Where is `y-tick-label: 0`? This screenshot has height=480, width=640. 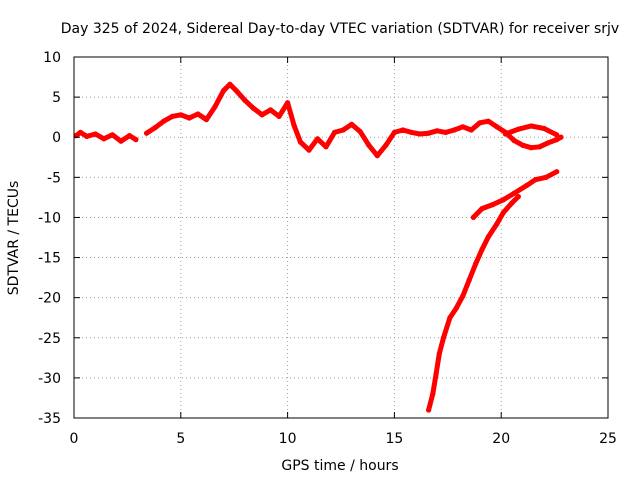
y-tick-label: 0 is located at coordinates (56, 138).